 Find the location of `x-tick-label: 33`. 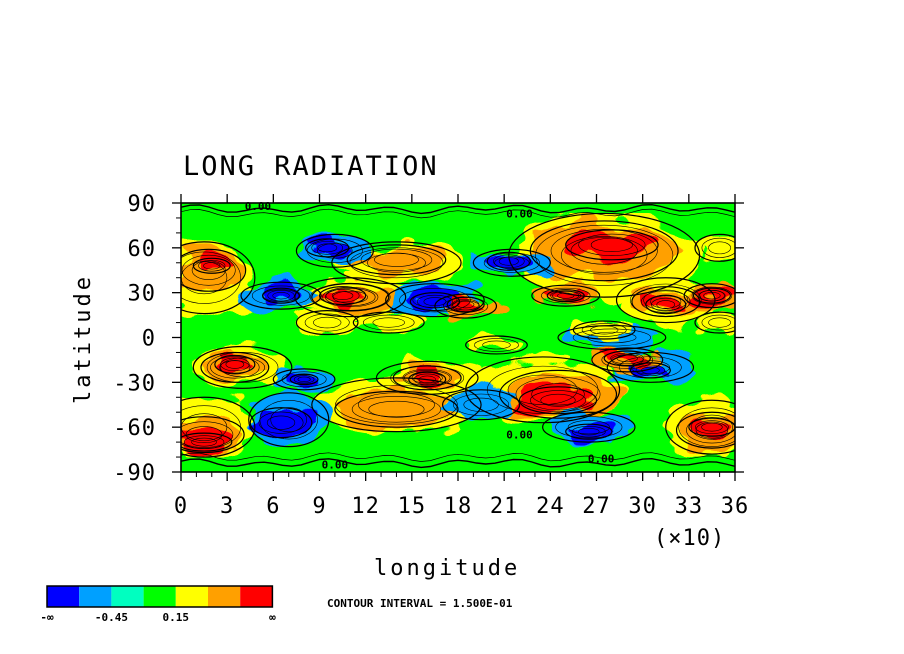

x-tick-label: 33 is located at coordinates (689, 506).